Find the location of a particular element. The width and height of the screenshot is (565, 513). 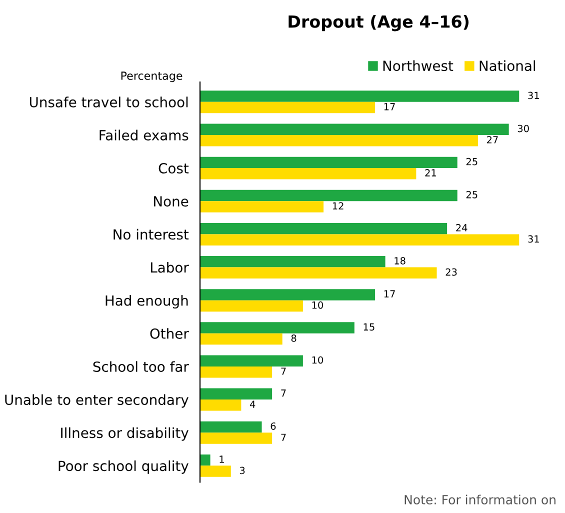

data-label: 1 is located at coordinates (222, 459).